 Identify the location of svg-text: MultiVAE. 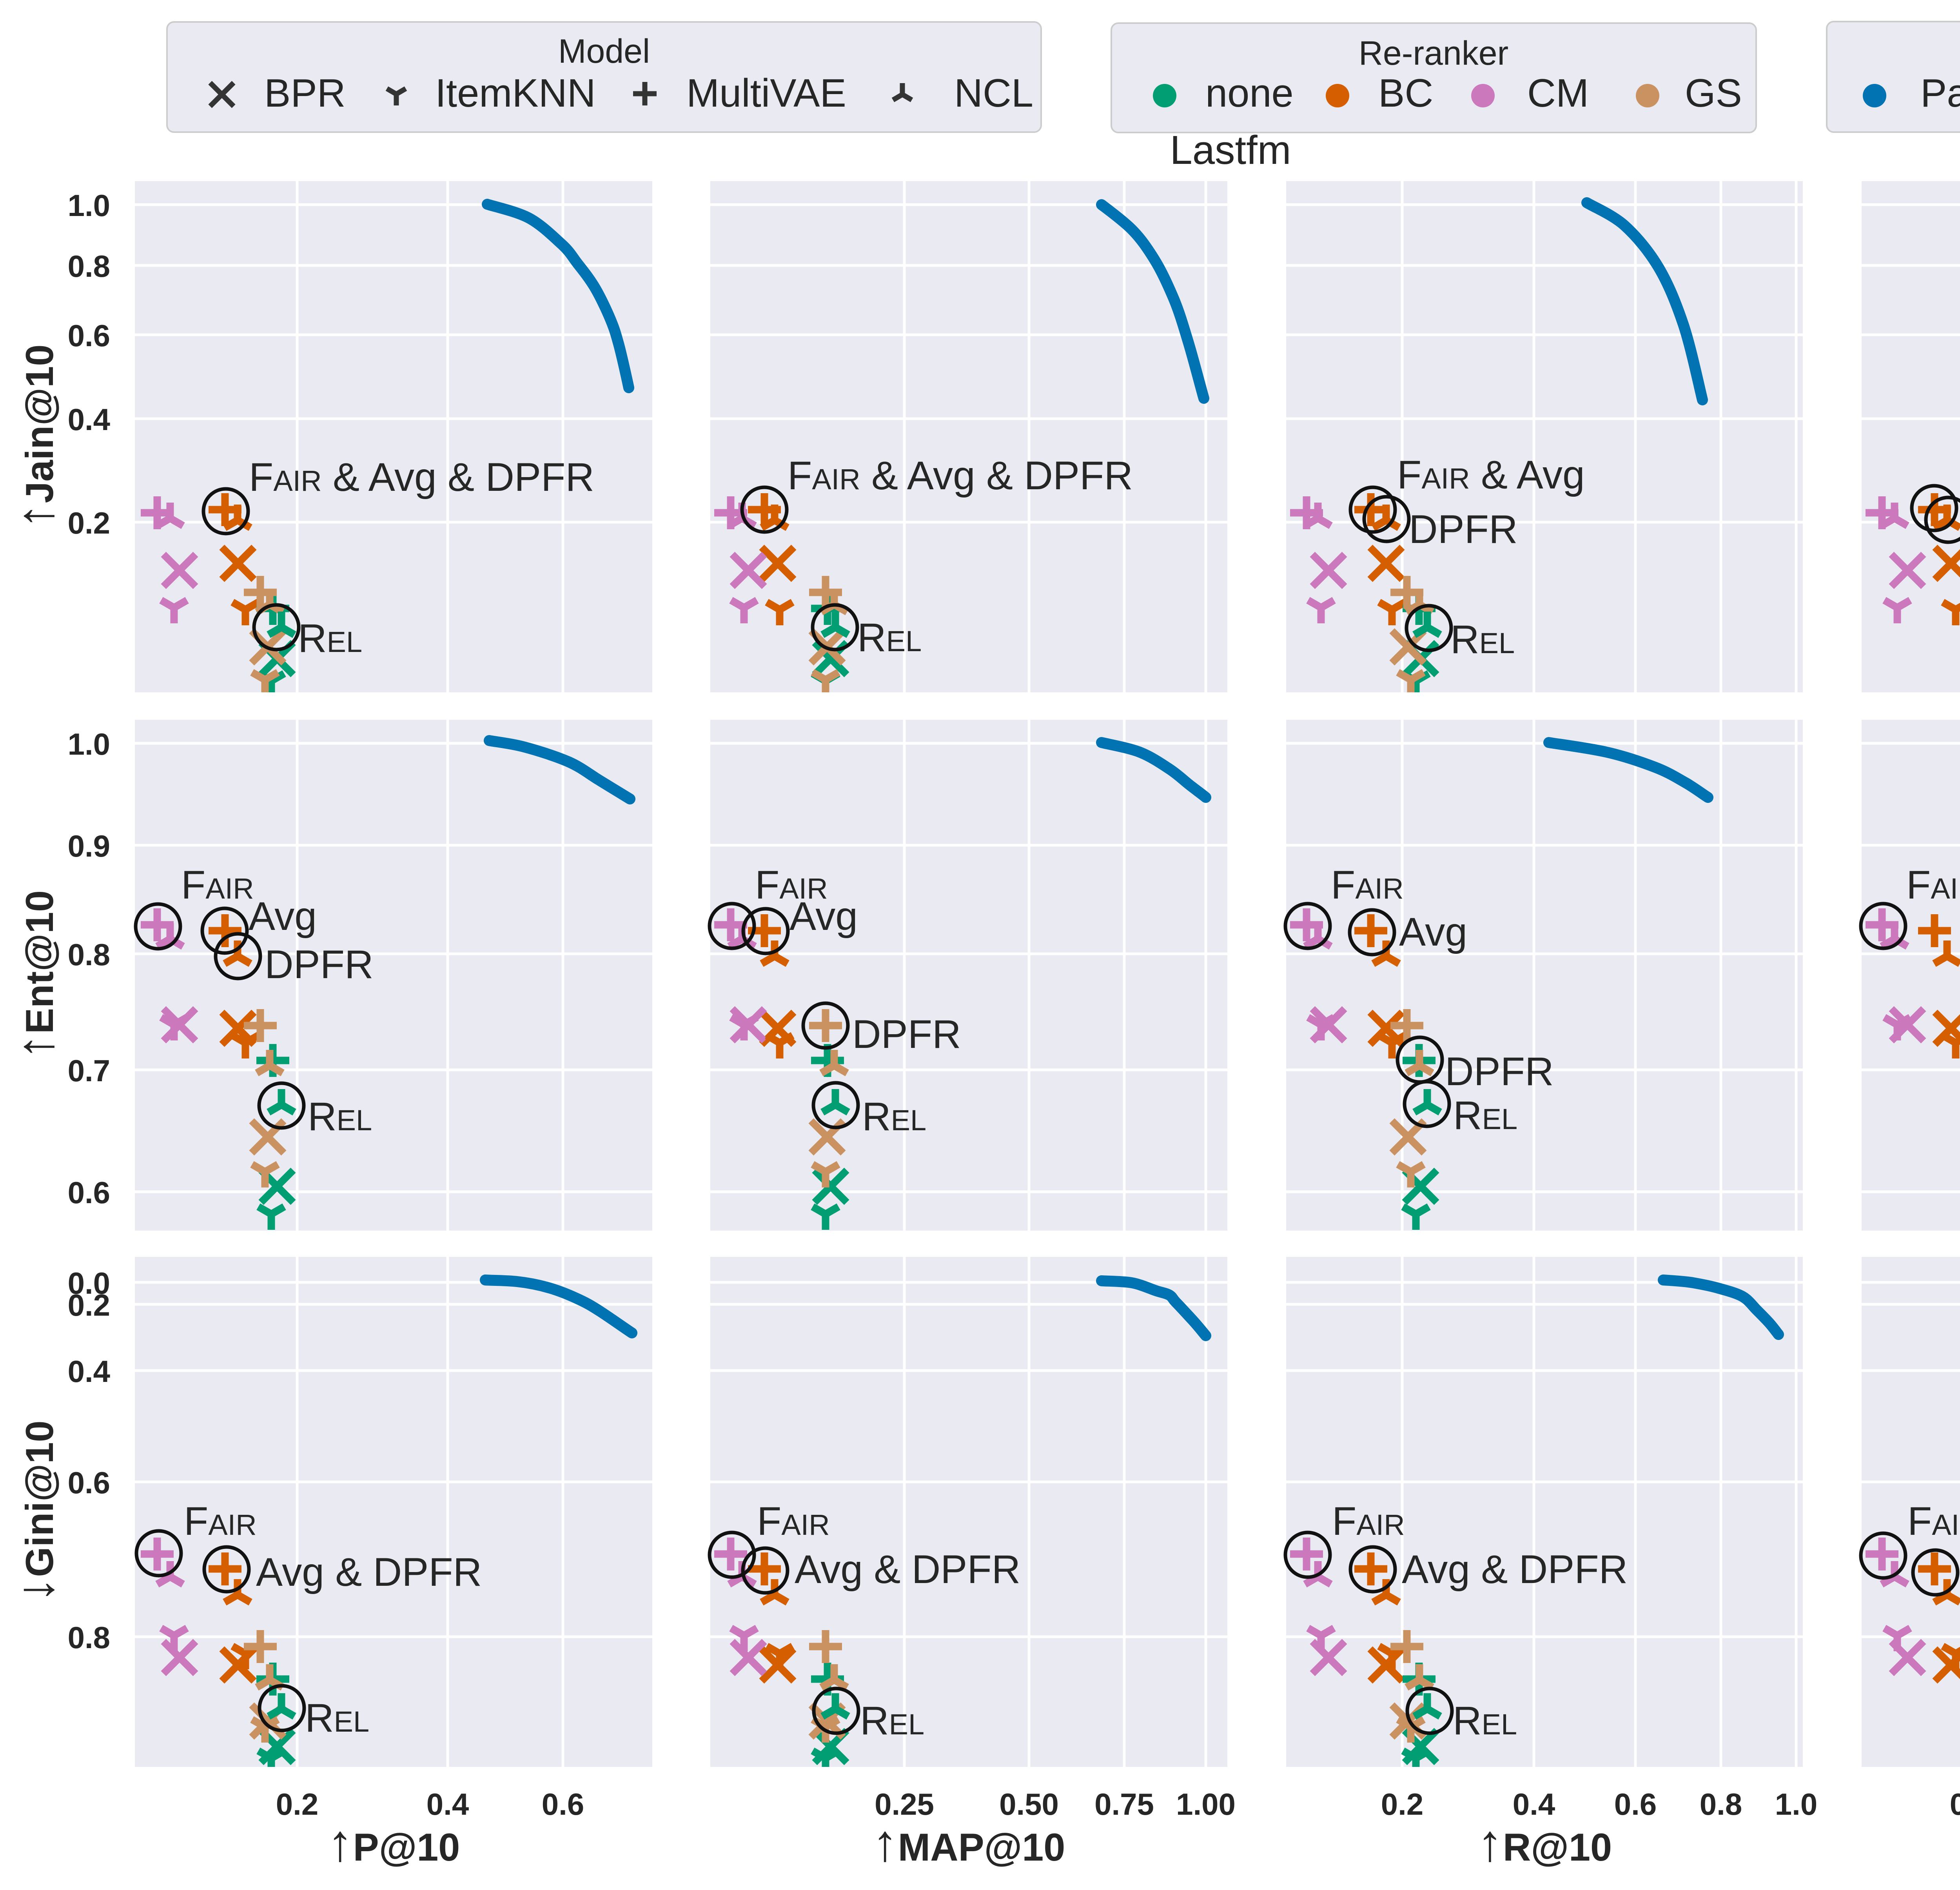
(766, 93).